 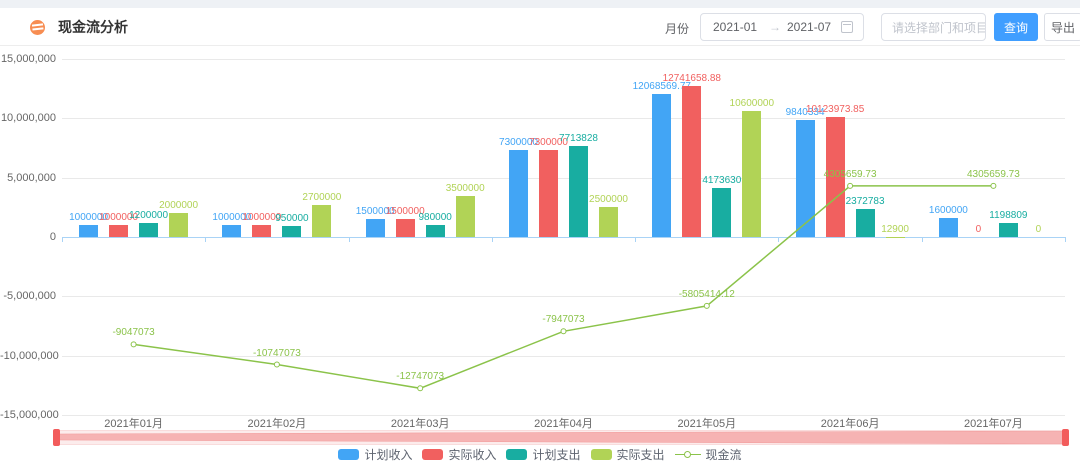 I want to click on legend-label: 实际支出, so click(x=640, y=454).